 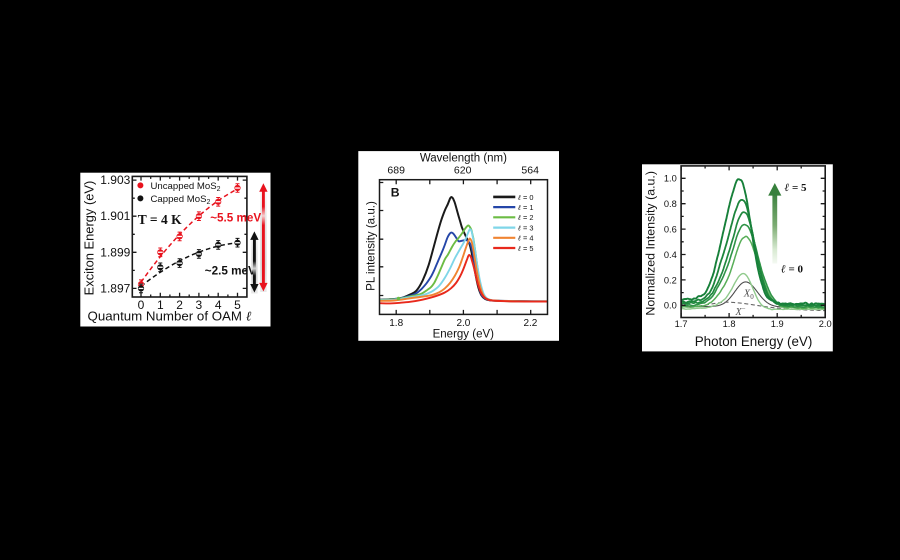 I want to click on svg-text: T = 4 K, so click(x=160, y=219).